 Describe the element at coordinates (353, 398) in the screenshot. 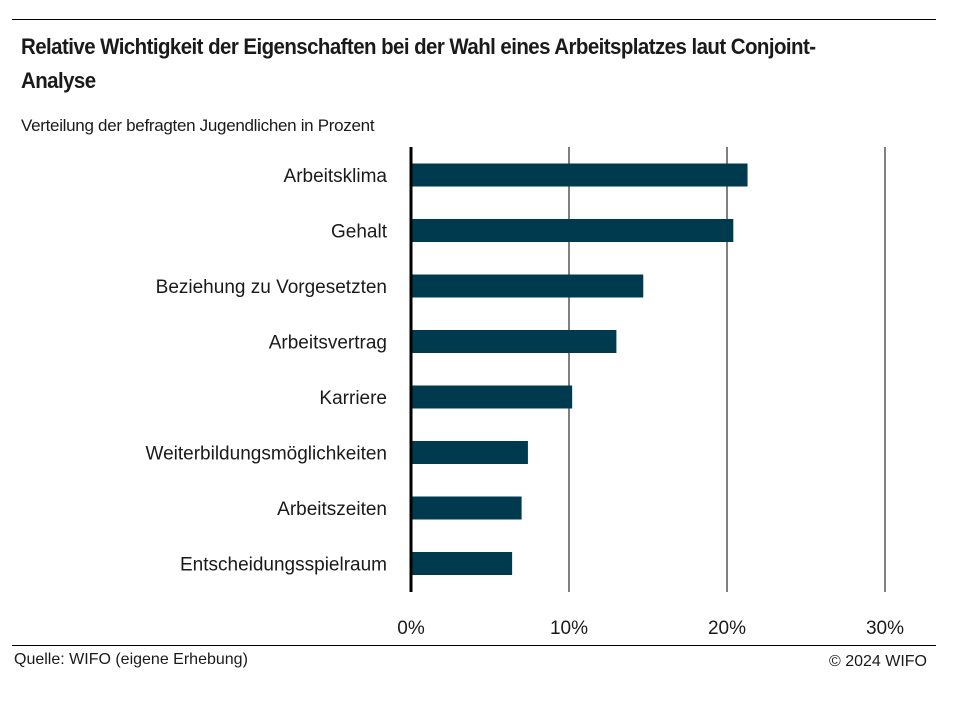

I see `category-label: Karriere` at that location.